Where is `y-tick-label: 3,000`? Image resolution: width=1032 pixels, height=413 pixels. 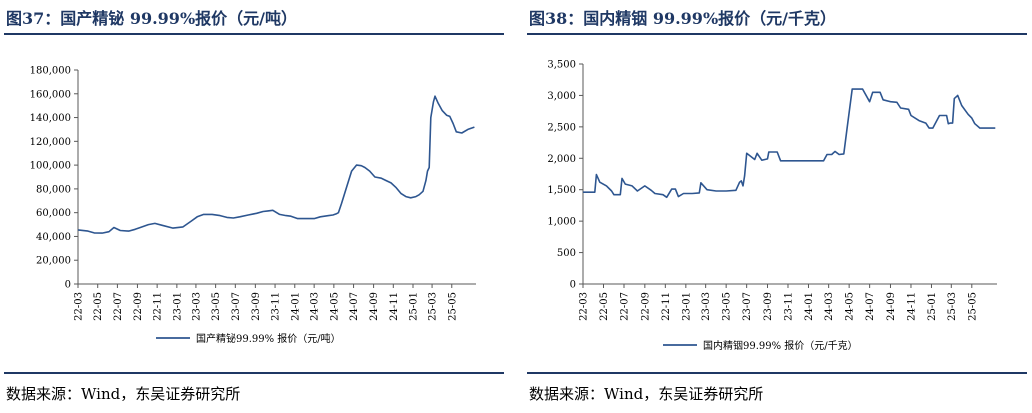 y-tick-label: 3,000 is located at coordinates (561, 96).